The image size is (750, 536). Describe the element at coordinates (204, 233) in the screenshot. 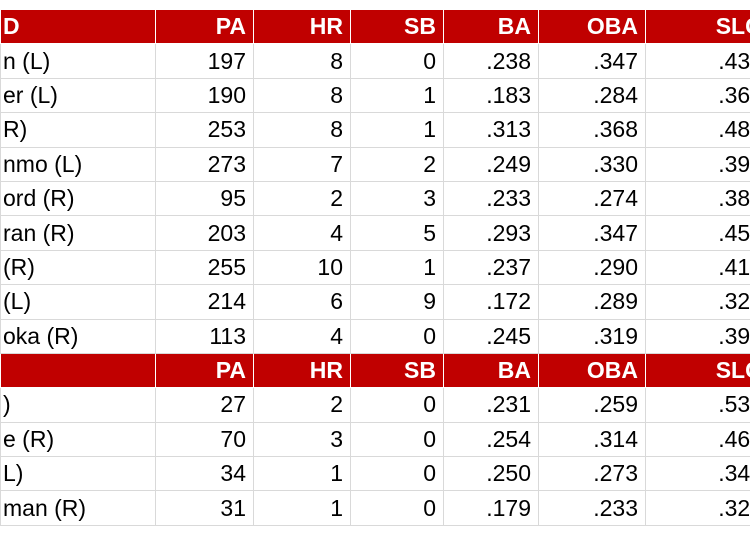

I see `stat-cell: 203` at that location.